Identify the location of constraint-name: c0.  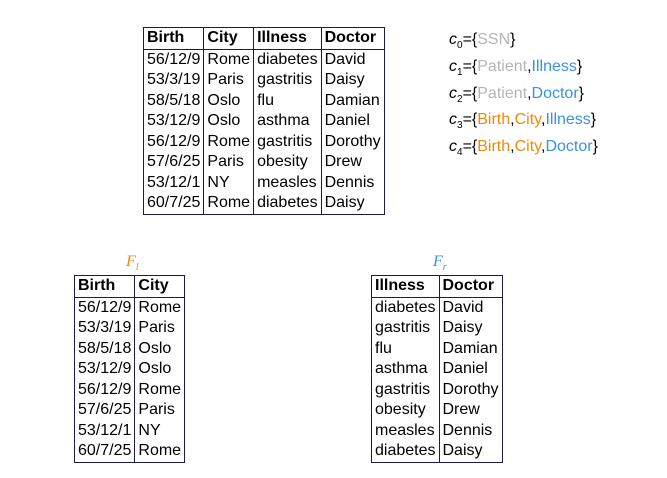
(456, 41).